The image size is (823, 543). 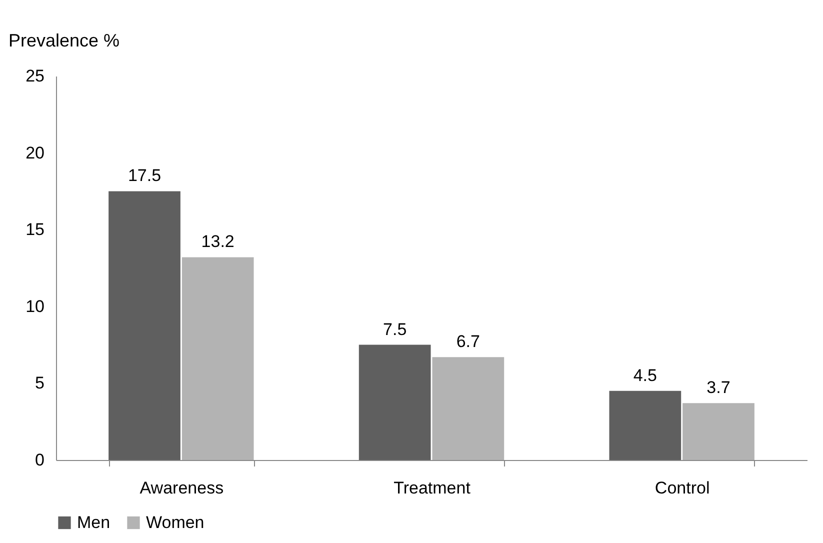 I want to click on y-tick-label: 10, so click(x=35, y=306).